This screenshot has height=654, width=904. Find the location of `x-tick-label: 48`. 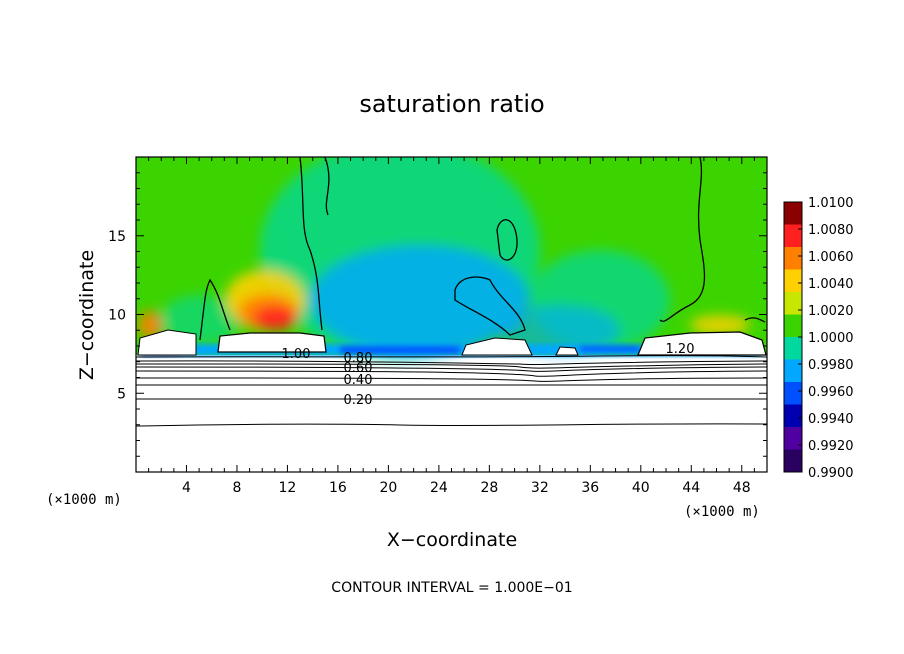

x-tick-label: 48 is located at coordinates (742, 488).